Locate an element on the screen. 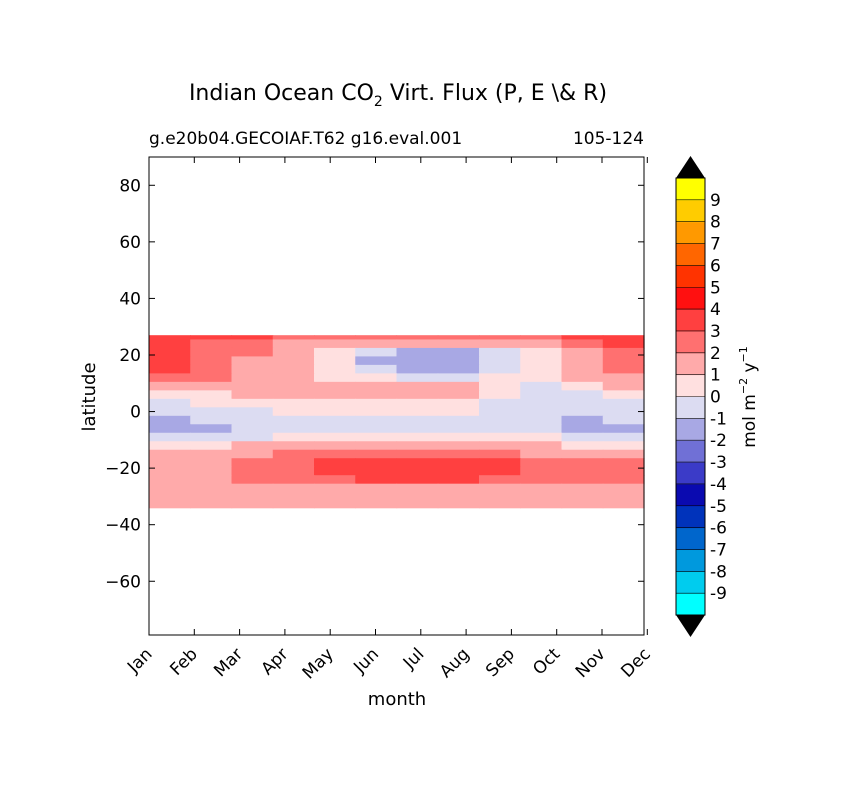 The image size is (841, 788). colorbar-tick-label: 1 is located at coordinates (715, 376).